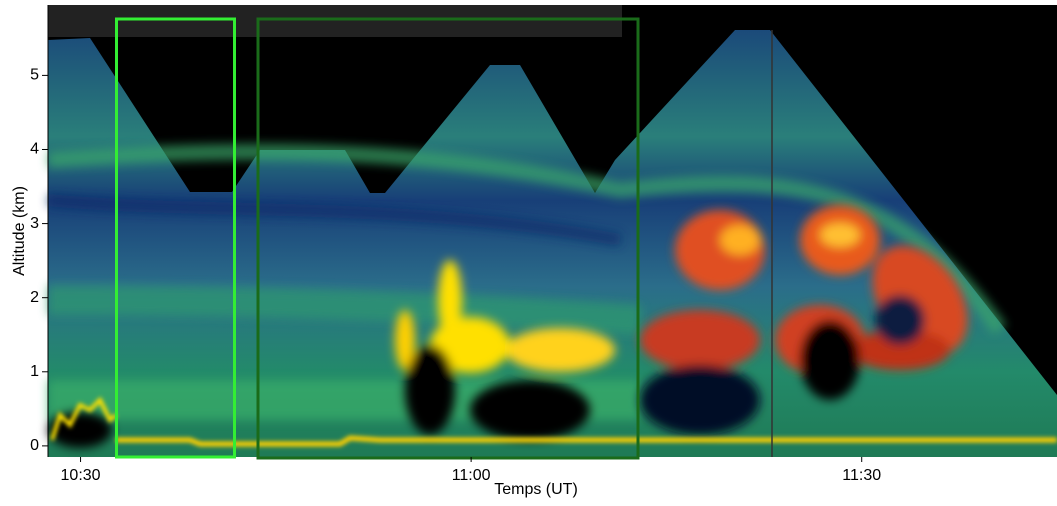  Describe the element at coordinates (34, 75) in the screenshot. I see `y-tick-label: 5` at that location.